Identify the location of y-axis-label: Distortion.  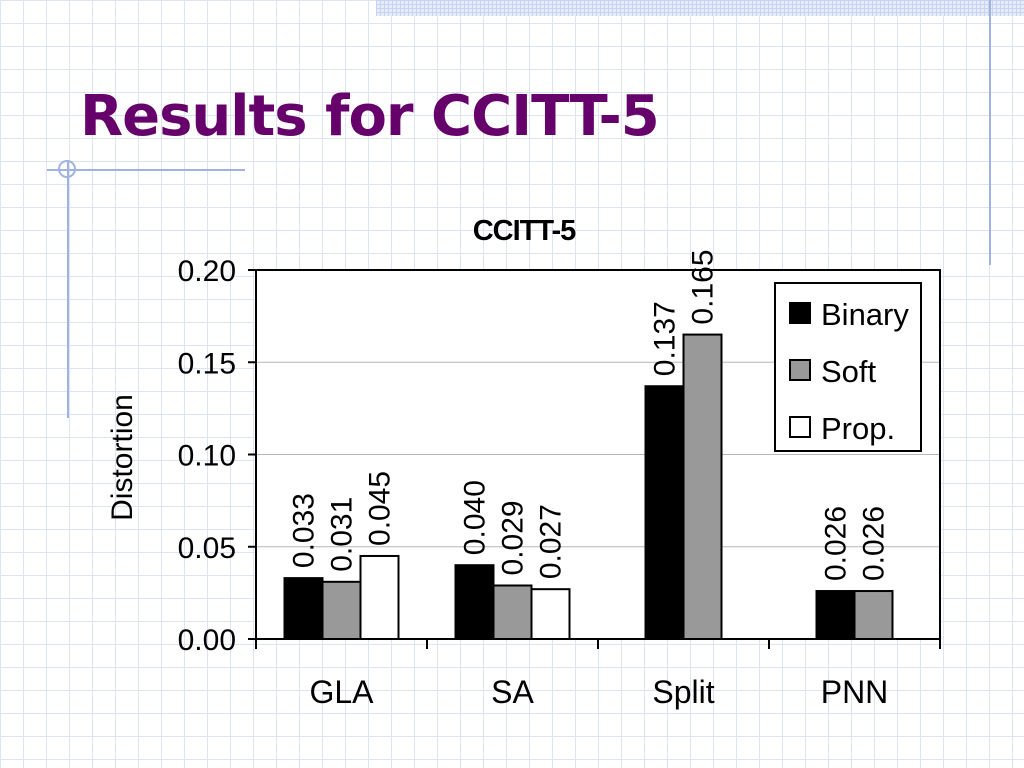
(122, 457).